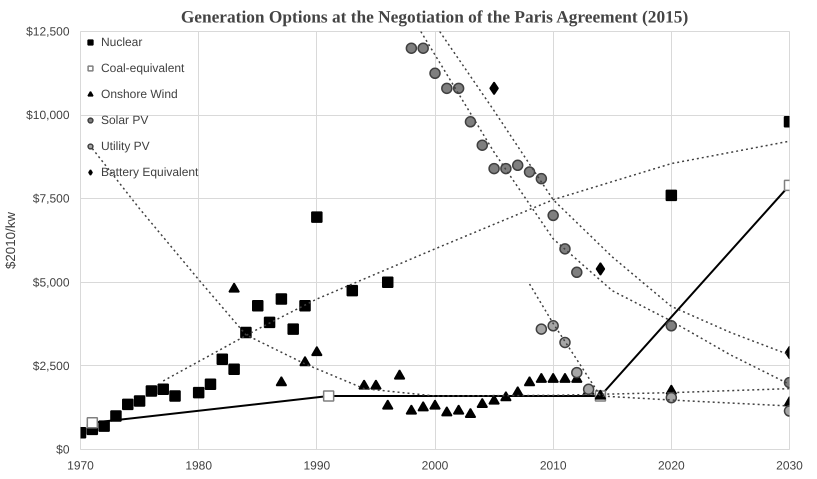  I want to click on legend-label: Coal-equivalent, so click(142, 68).